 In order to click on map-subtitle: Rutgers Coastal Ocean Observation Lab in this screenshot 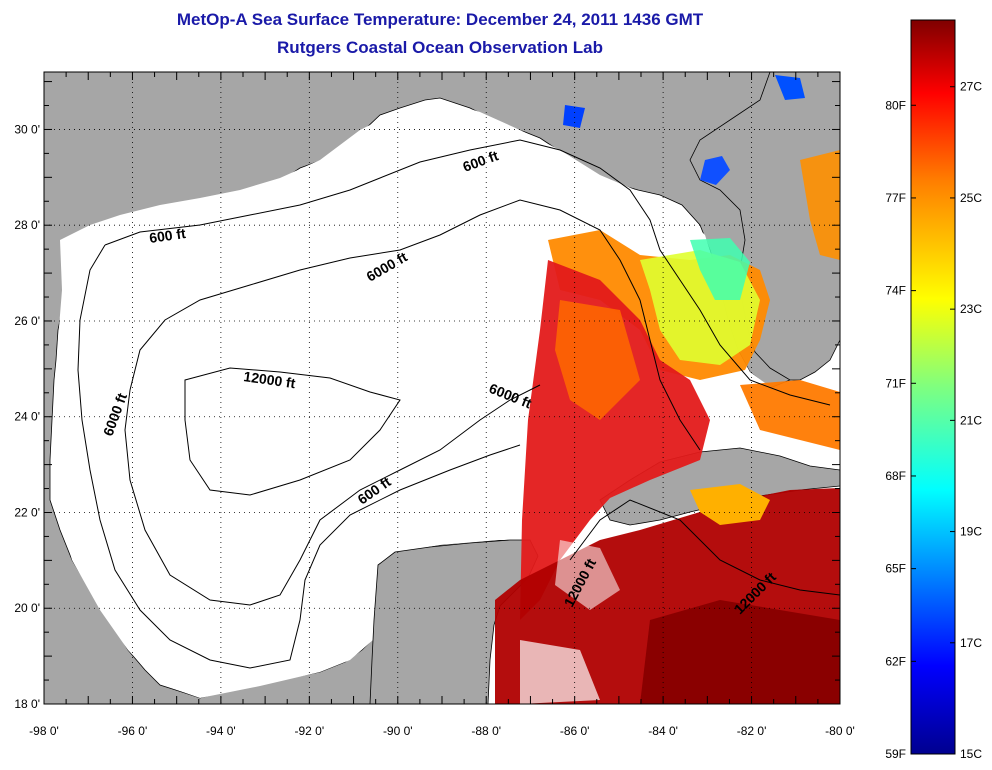, I will do `click(440, 47)`.